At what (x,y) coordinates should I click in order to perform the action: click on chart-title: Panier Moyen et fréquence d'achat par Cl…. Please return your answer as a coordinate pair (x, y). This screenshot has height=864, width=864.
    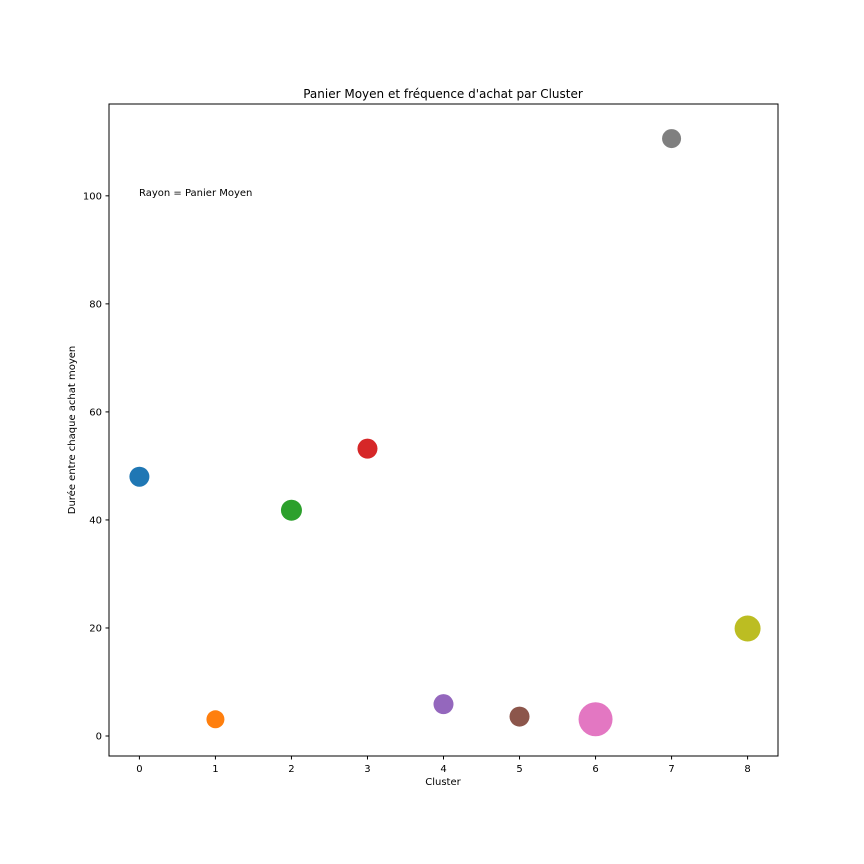
    Looking at the image, I should click on (443, 94).